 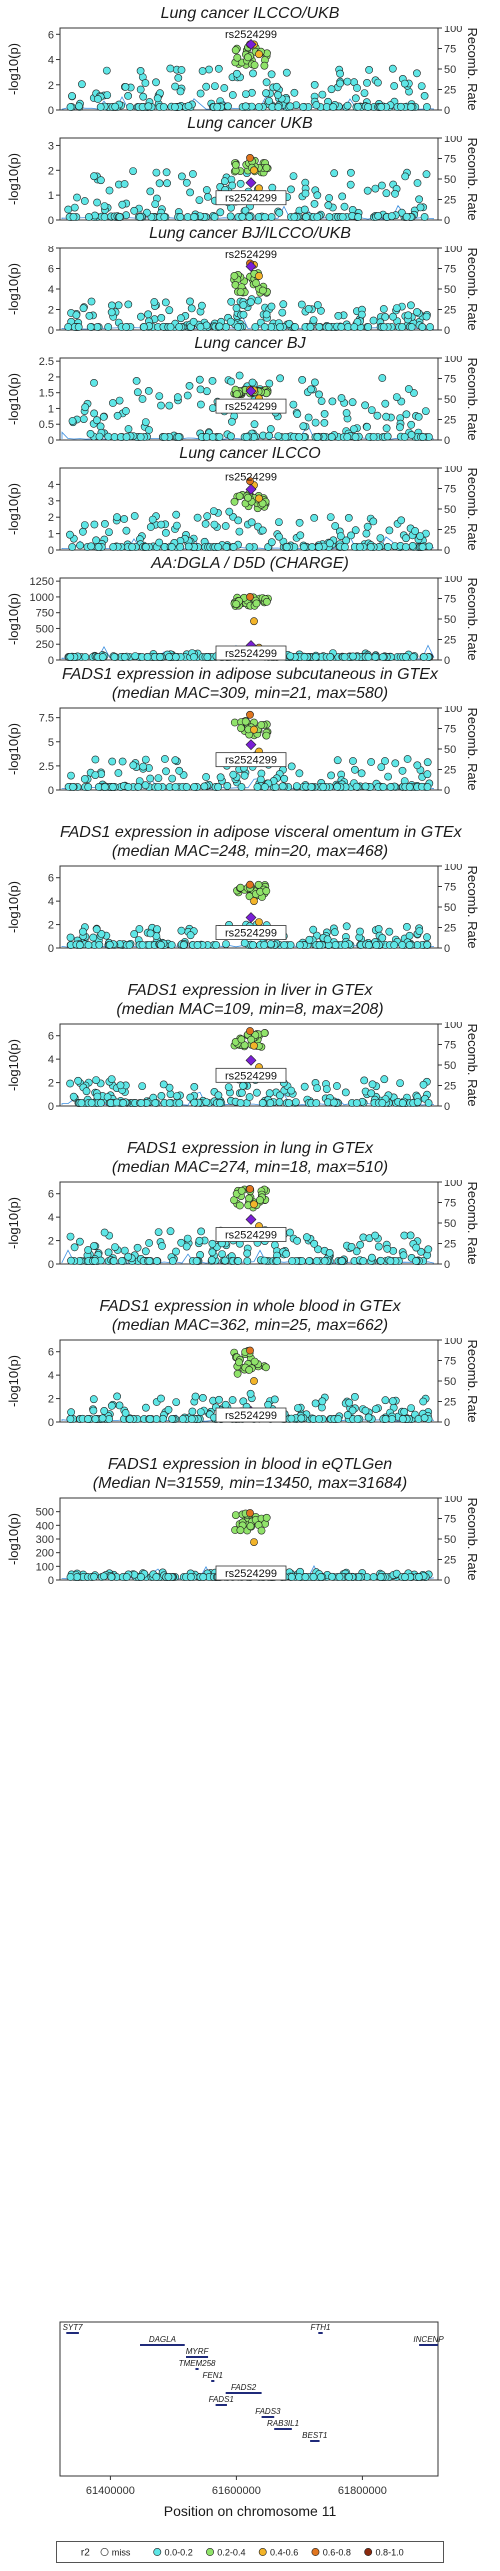 What do you see at coordinates (337, 2553) in the screenshot?
I see `legend-label: 0.6-0.8` at bounding box center [337, 2553].